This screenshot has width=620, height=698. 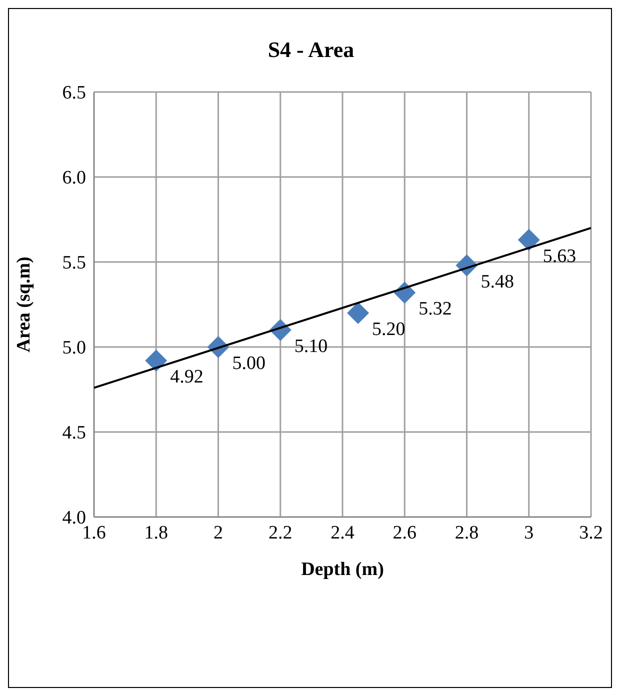 What do you see at coordinates (559, 256) in the screenshot?
I see `data-label: 5.63` at bounding box center [559, 256].